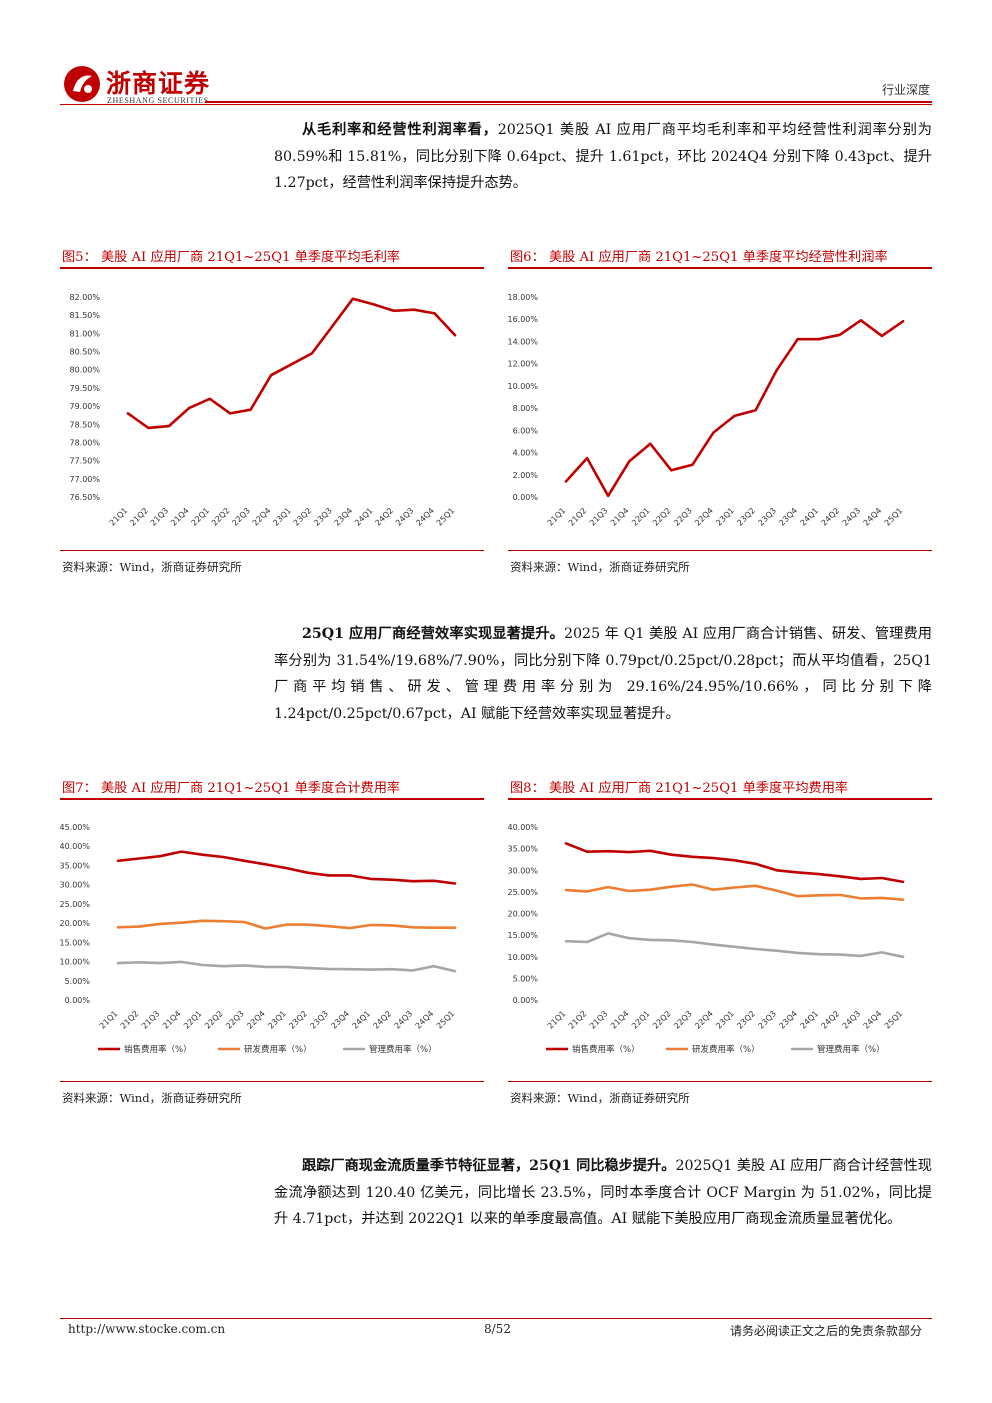 Image resolution: width=992 pixels, height=1403 pixels. I want to click on y-tick-label: 40.00%, so click(523, 827).